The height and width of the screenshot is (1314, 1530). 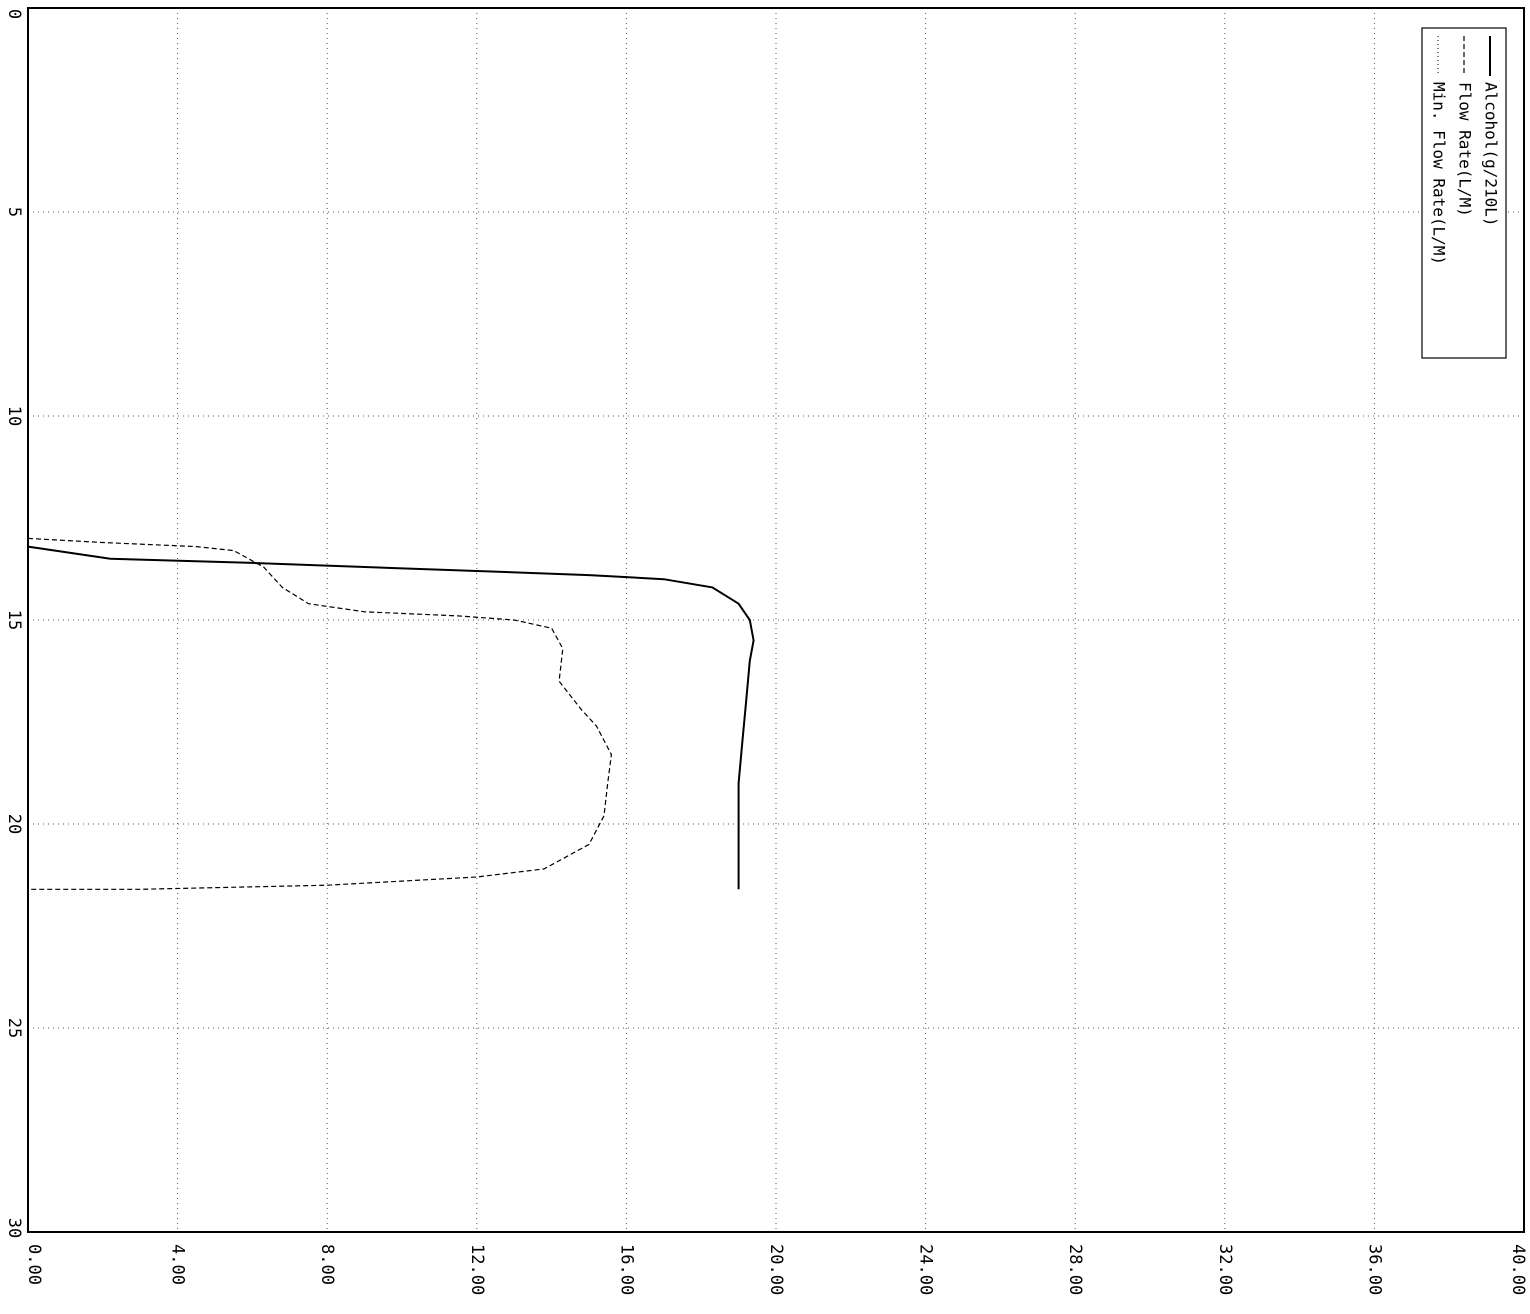 What do you see at coordinates (327, 1264) in the screenshot?
I see `value-tick-label: 8.00` at bounding box center [327, 1264].